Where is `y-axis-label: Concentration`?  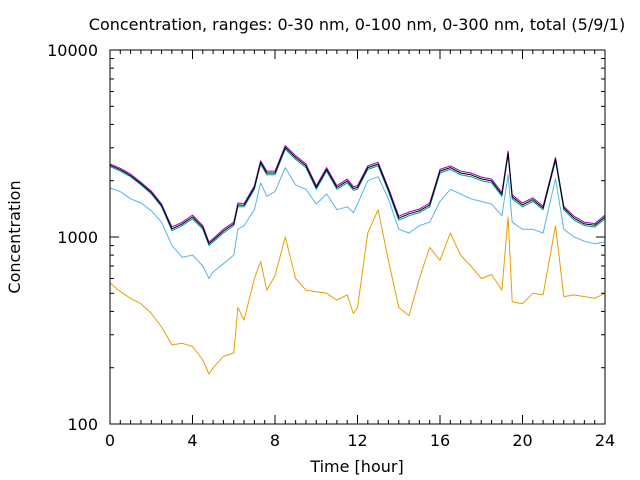 y-axis-label: Concentration is located at coordinates (14, 236).